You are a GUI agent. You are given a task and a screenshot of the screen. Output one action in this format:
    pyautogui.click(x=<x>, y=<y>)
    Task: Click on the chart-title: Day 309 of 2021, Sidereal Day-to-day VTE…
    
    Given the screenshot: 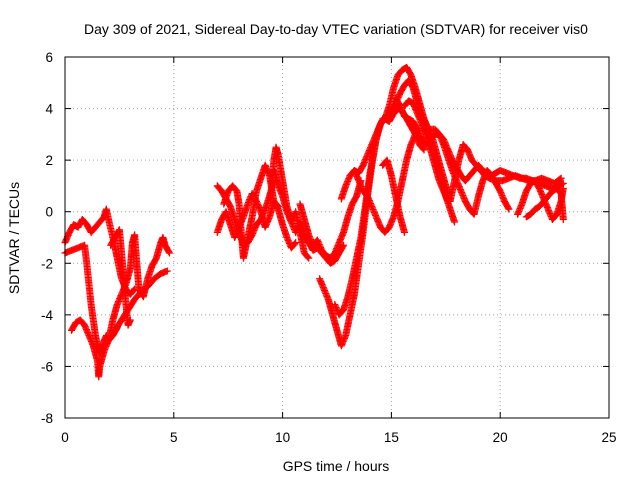 What is the action you would take?
    pyautogui.click(x=336, y=29)
    